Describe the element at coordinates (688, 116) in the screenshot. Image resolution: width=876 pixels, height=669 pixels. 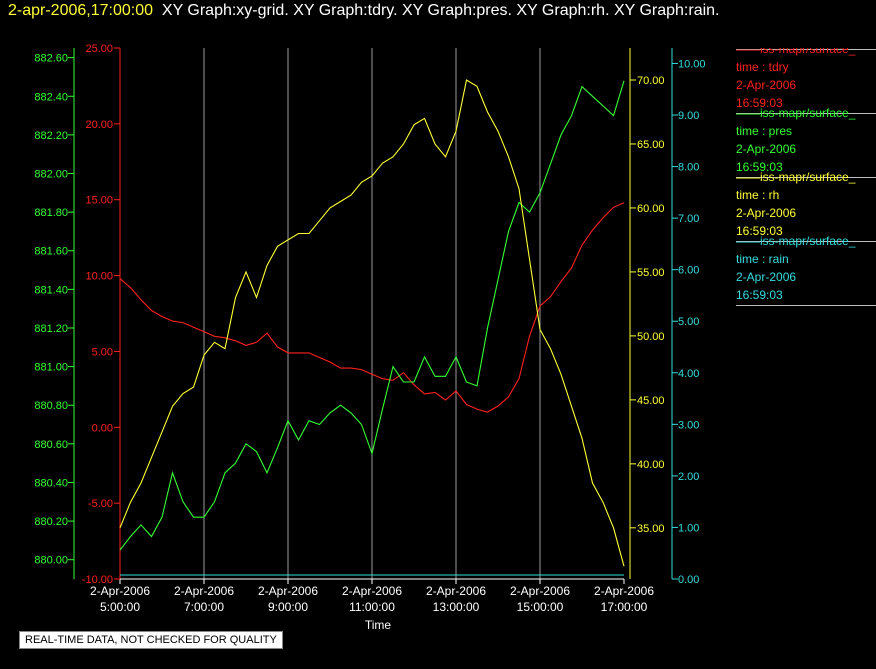
I see `rain-tick-label: 9.00` at that location.